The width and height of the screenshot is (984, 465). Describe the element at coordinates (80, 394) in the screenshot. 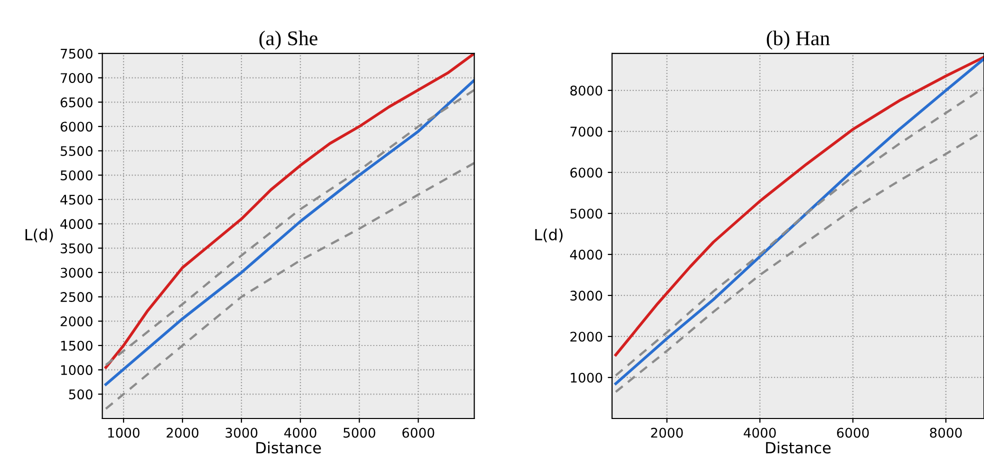

I see `y-tick-label: 500` at that location.